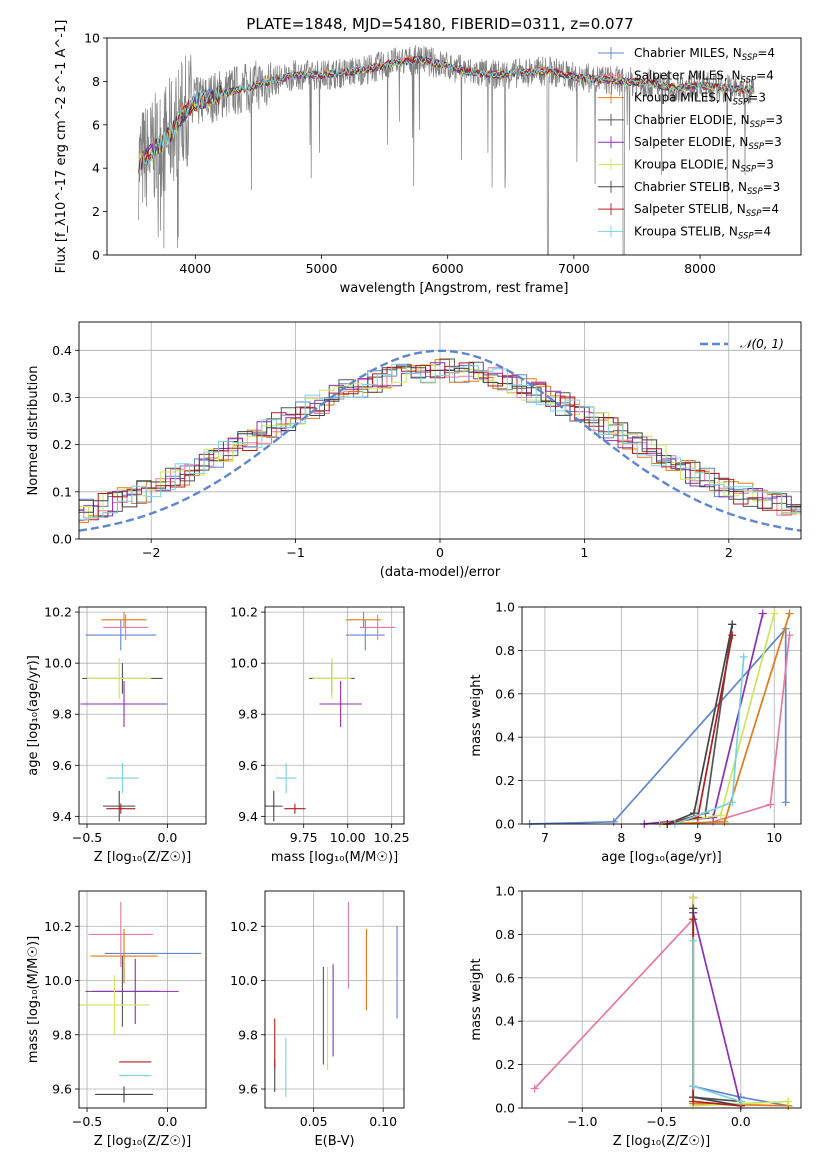  I want to click on y-tick-label: 0.6, so click(505, 977).